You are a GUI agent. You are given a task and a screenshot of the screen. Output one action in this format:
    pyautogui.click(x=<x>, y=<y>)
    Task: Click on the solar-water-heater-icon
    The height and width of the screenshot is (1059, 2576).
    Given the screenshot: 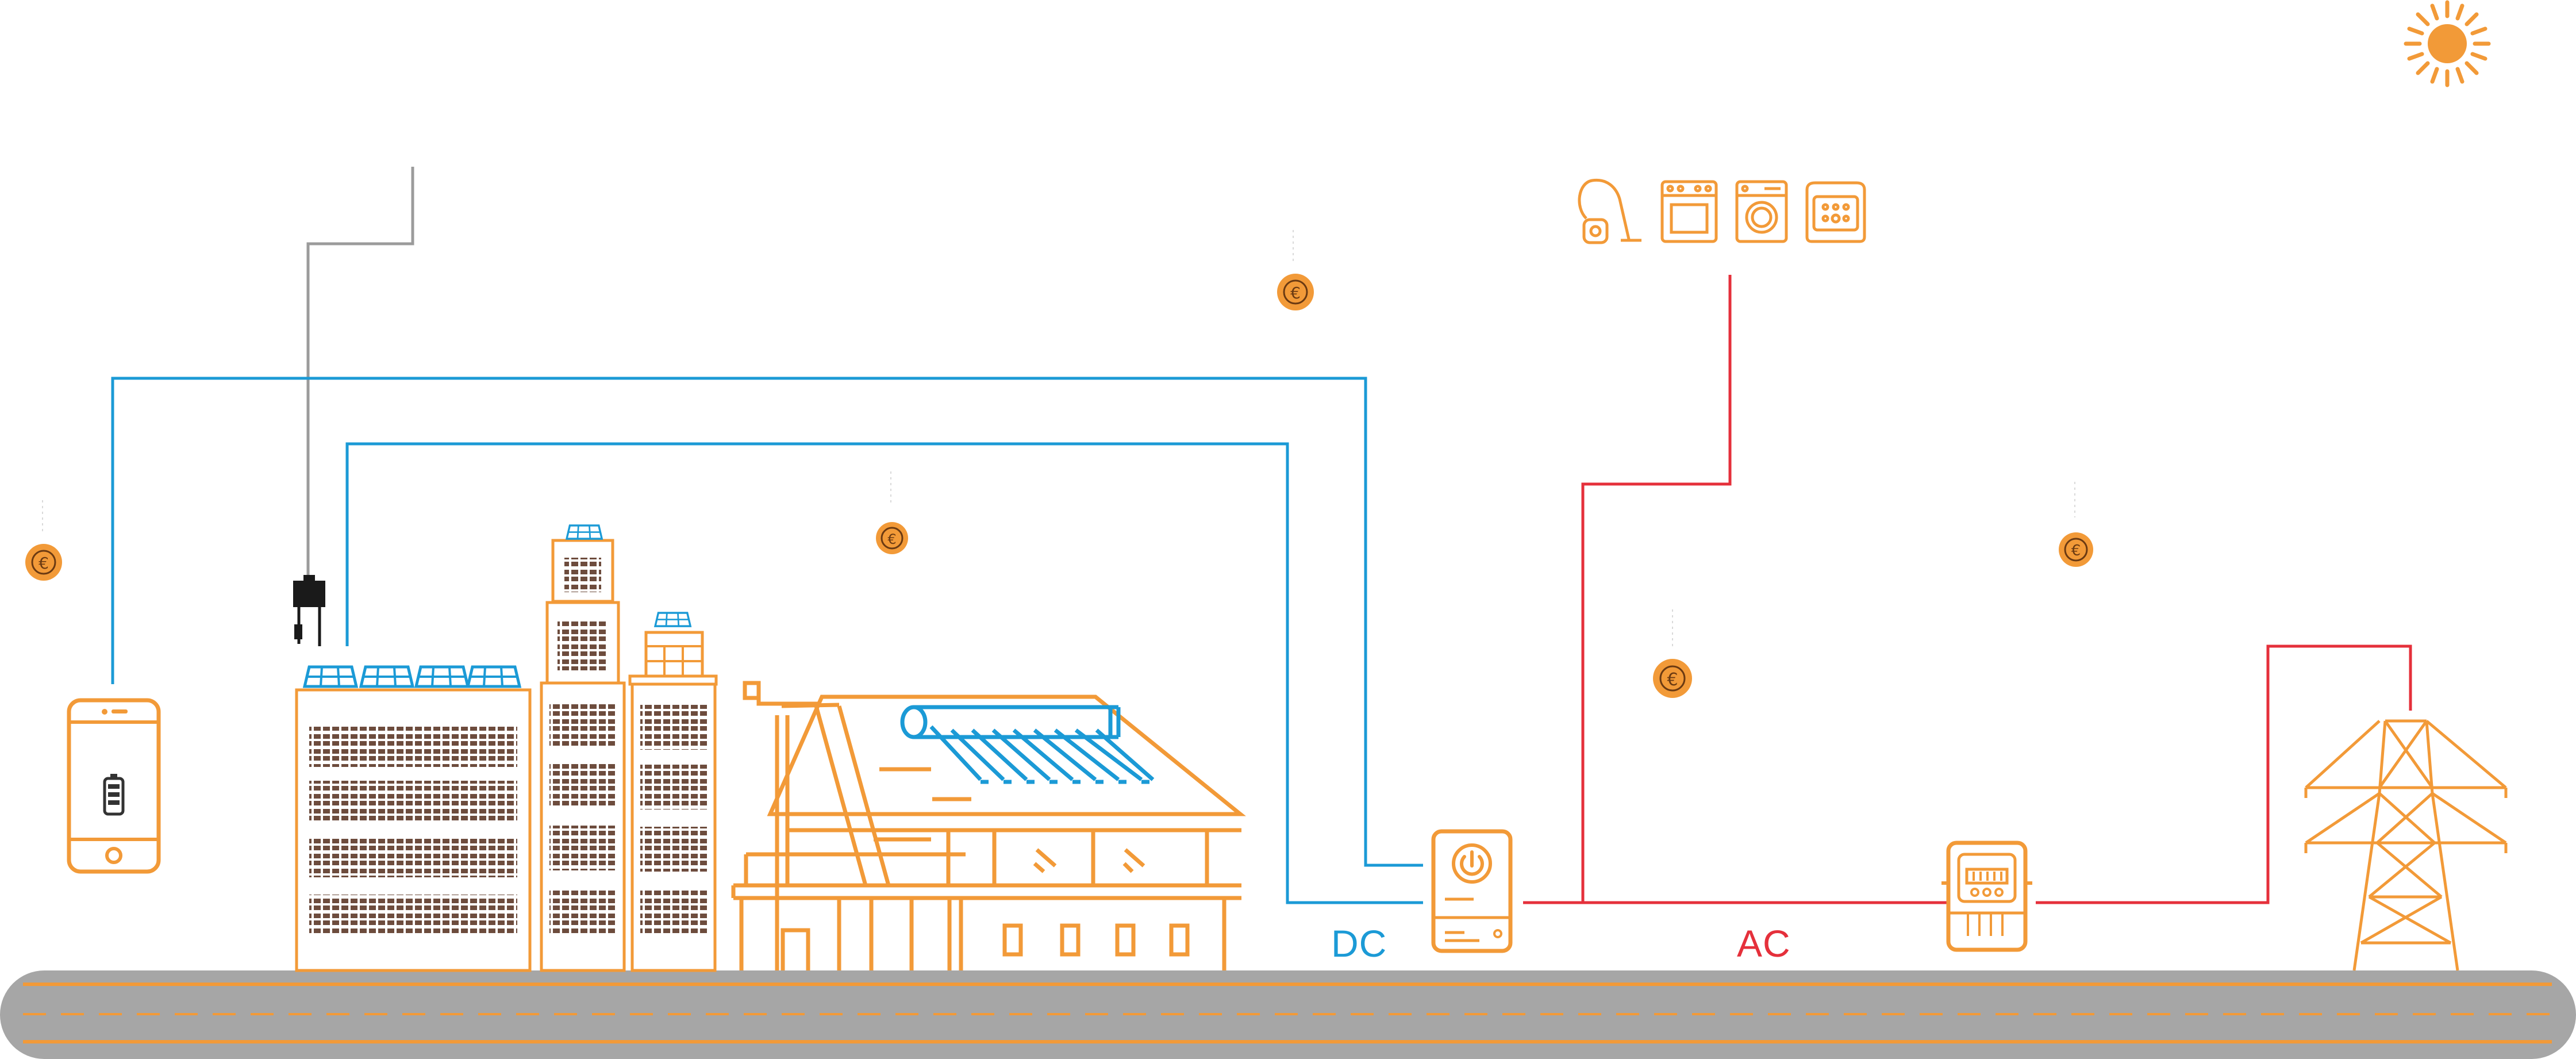 What is the action you would take?
    pyautogui.click(x=1027, y=744)
    